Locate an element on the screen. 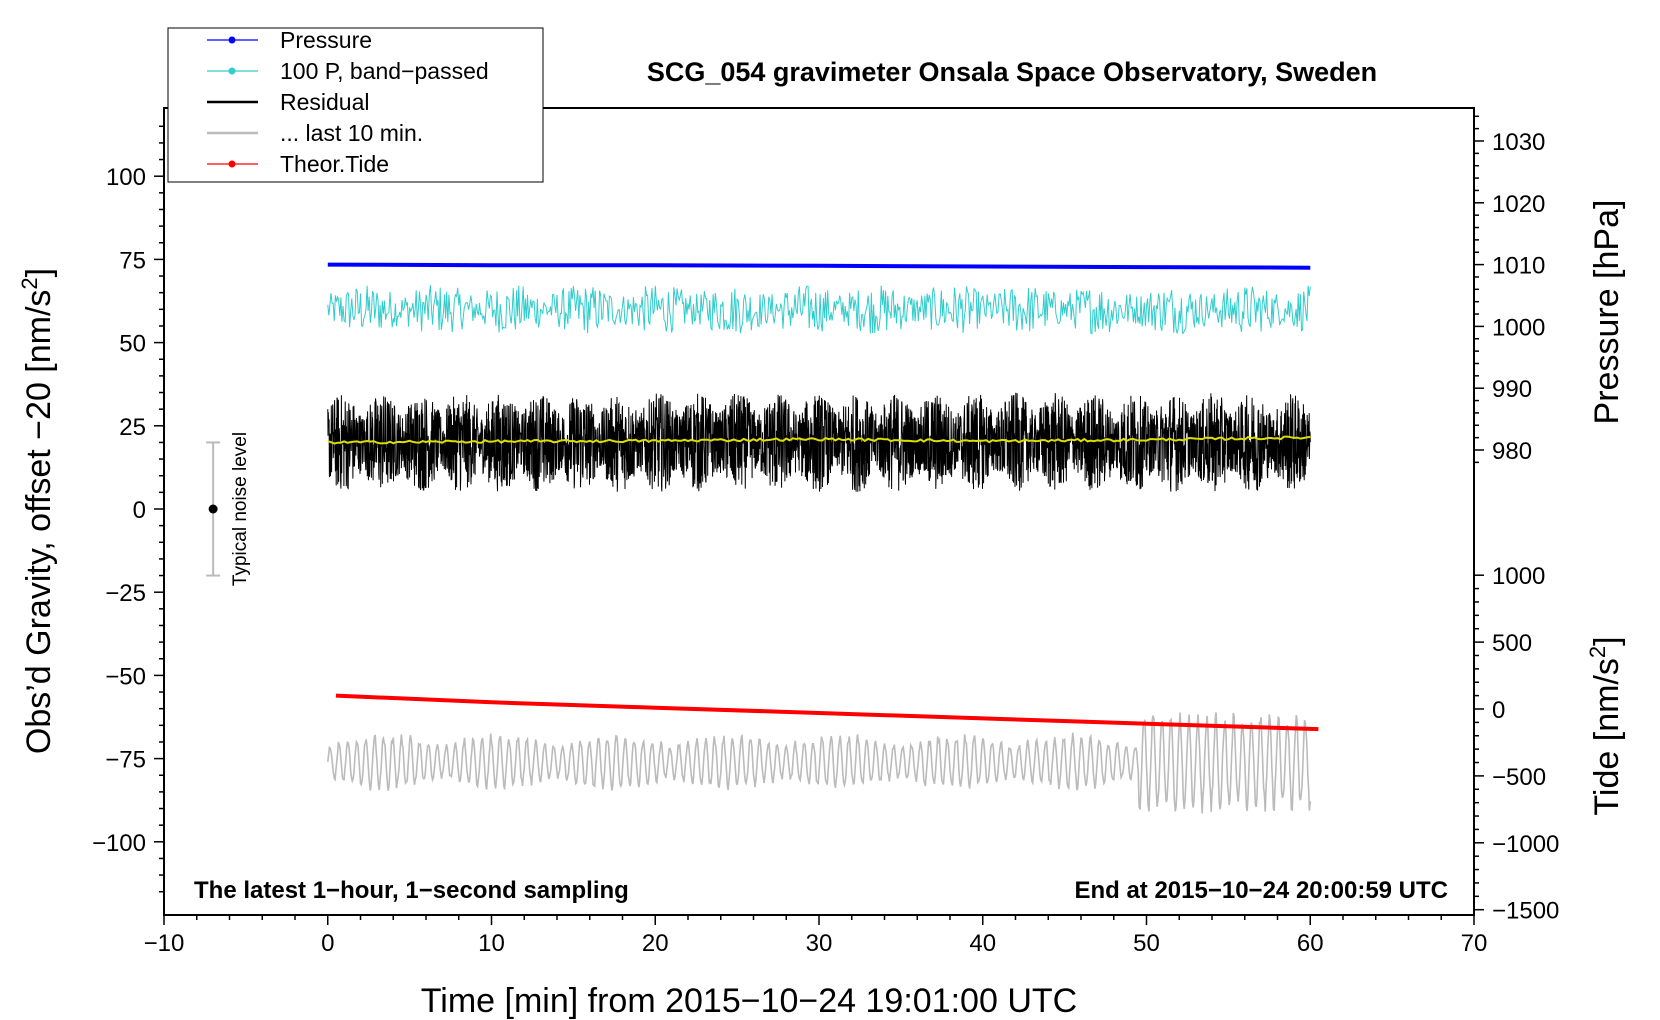  x-tick-label: 0 is located at coordinates (327, 943).